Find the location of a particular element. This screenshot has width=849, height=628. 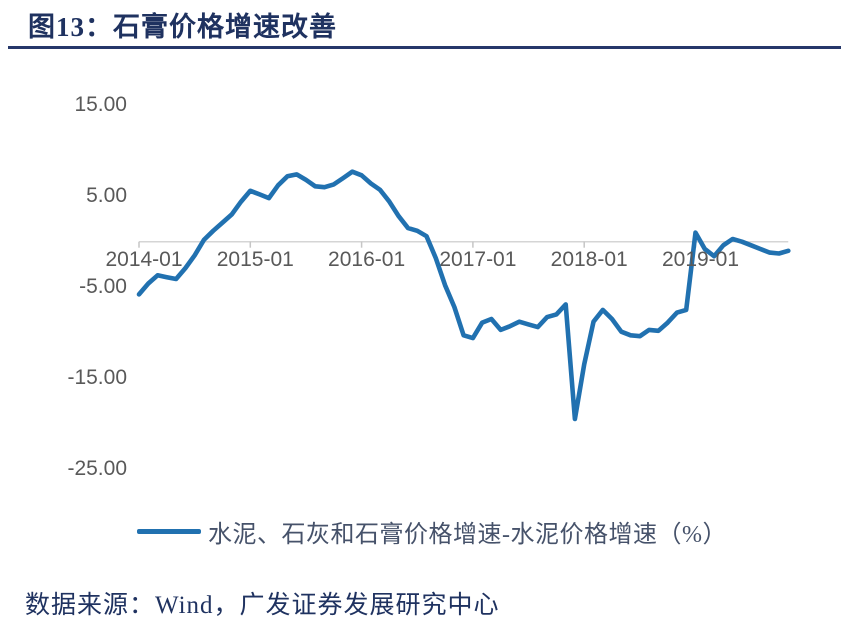

source-note: 数据来源：Wind，广发证券发展研究中心 is located at coordinates (262, 605).